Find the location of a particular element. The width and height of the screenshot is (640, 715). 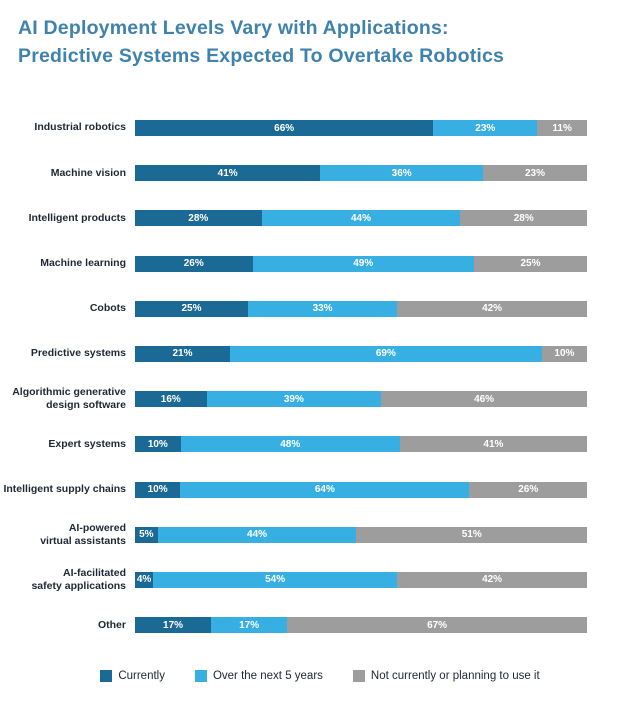

bar-segment-not-planning: 10% is located at coordinates (564, 353).